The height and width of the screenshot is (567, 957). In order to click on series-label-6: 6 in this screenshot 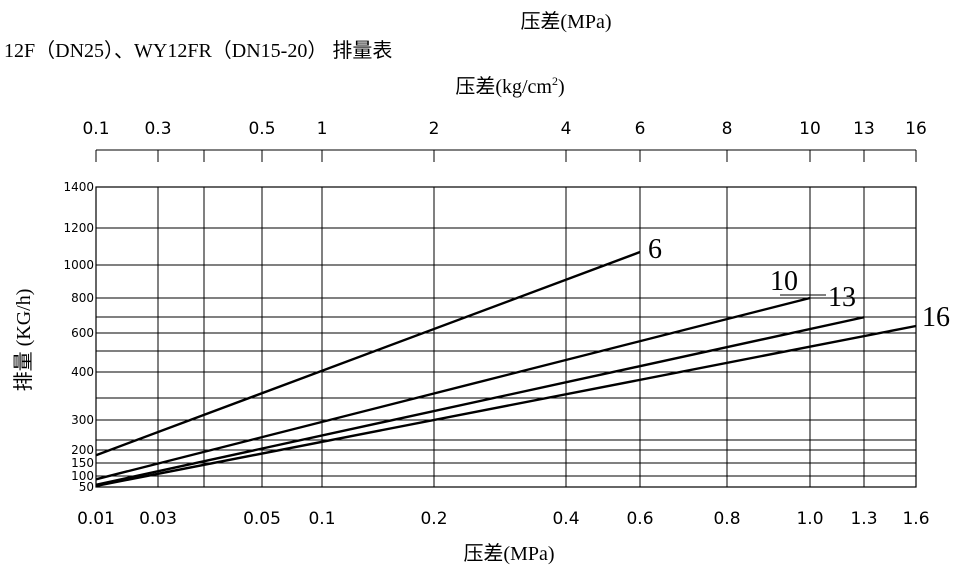, I will do `click(655, 249)`.